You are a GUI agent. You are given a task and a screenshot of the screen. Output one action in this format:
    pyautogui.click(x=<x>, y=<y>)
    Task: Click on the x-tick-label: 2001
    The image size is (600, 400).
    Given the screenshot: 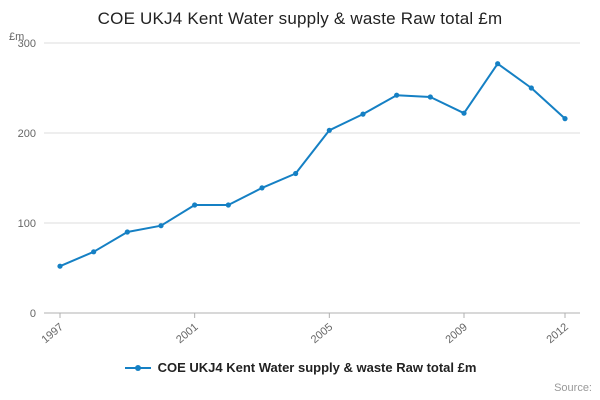 What is the action you would take?
    pyautogui.click(x=187, y=333)
    